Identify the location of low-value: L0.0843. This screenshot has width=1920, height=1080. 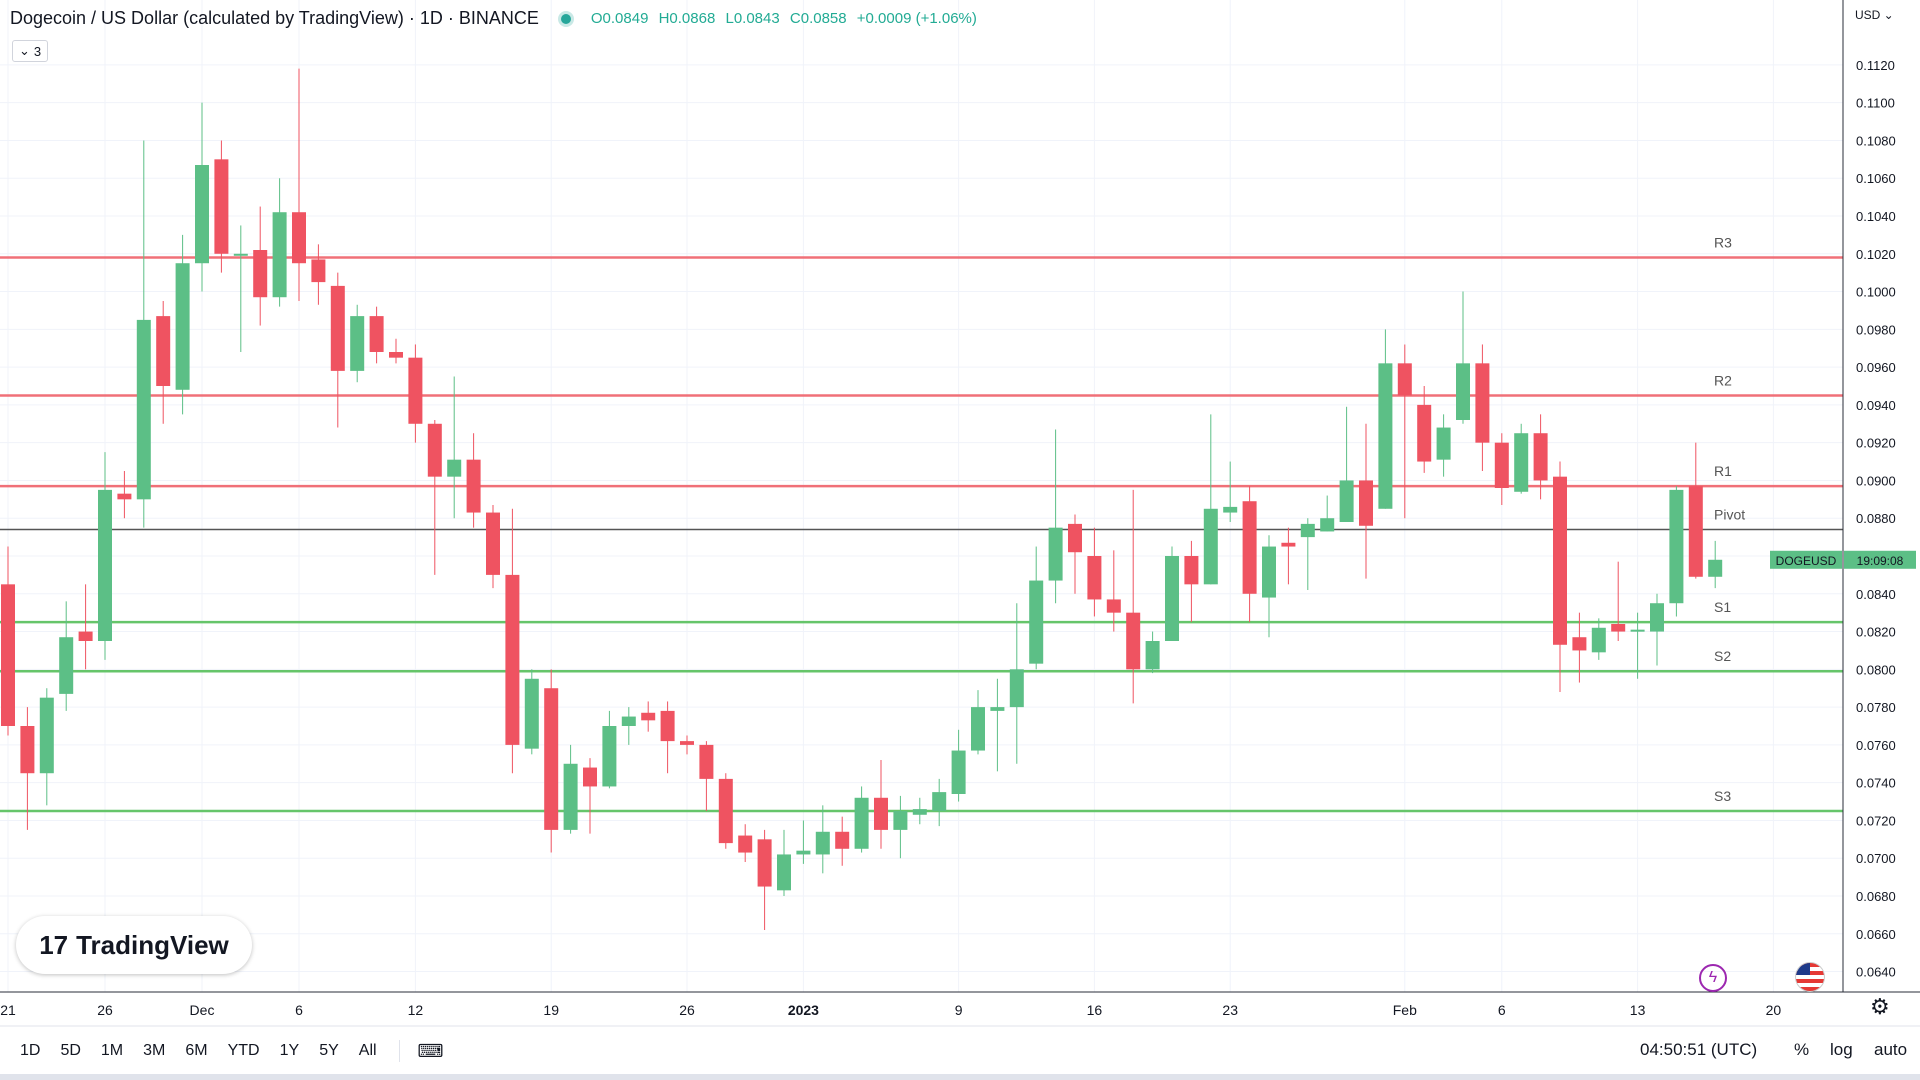
(752, 18).